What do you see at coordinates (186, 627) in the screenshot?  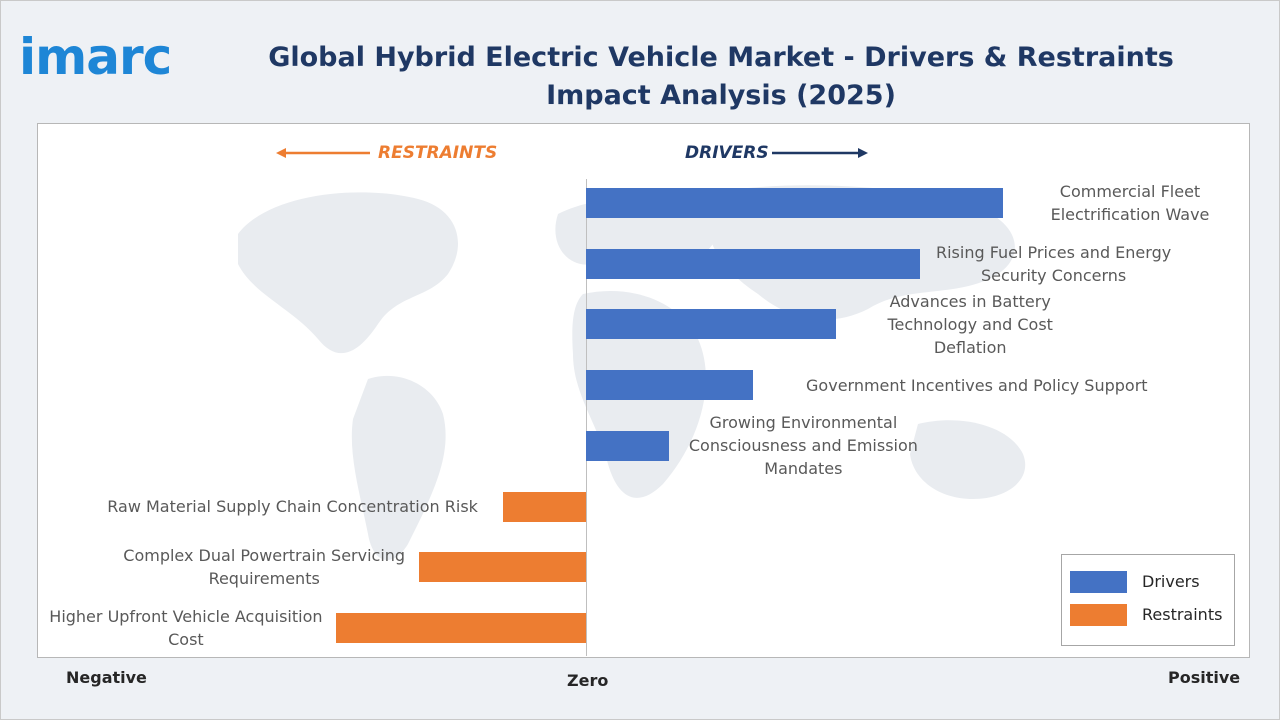 I see `restraint-bar-label: Higher Upfront Vehicle Acquisition Cost` at bounding box center [186, 627].